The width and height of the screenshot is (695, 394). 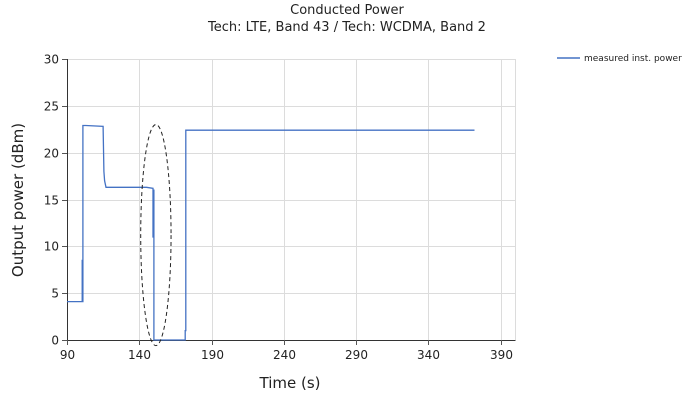 What do you see at coordinates (55, 341) in the screenshot?
I see `y-tick-label: 0` at bounding box center [55, 341].